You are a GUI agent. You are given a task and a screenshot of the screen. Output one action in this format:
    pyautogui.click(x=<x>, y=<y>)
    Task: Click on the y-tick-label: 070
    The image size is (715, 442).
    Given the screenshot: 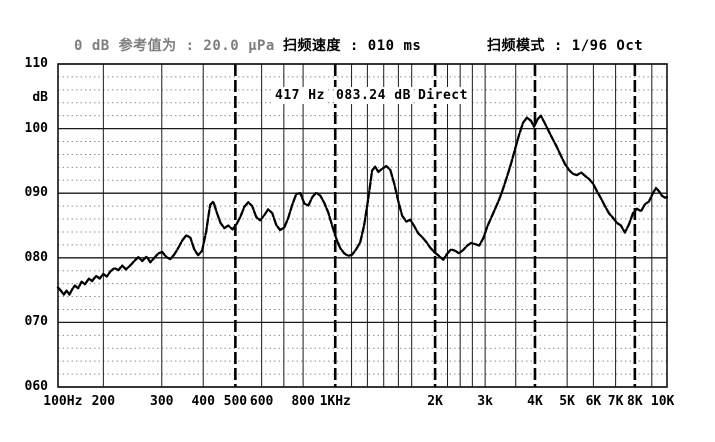 What is the action you would take?
    pyautogui.click(x=36, y=322)
    